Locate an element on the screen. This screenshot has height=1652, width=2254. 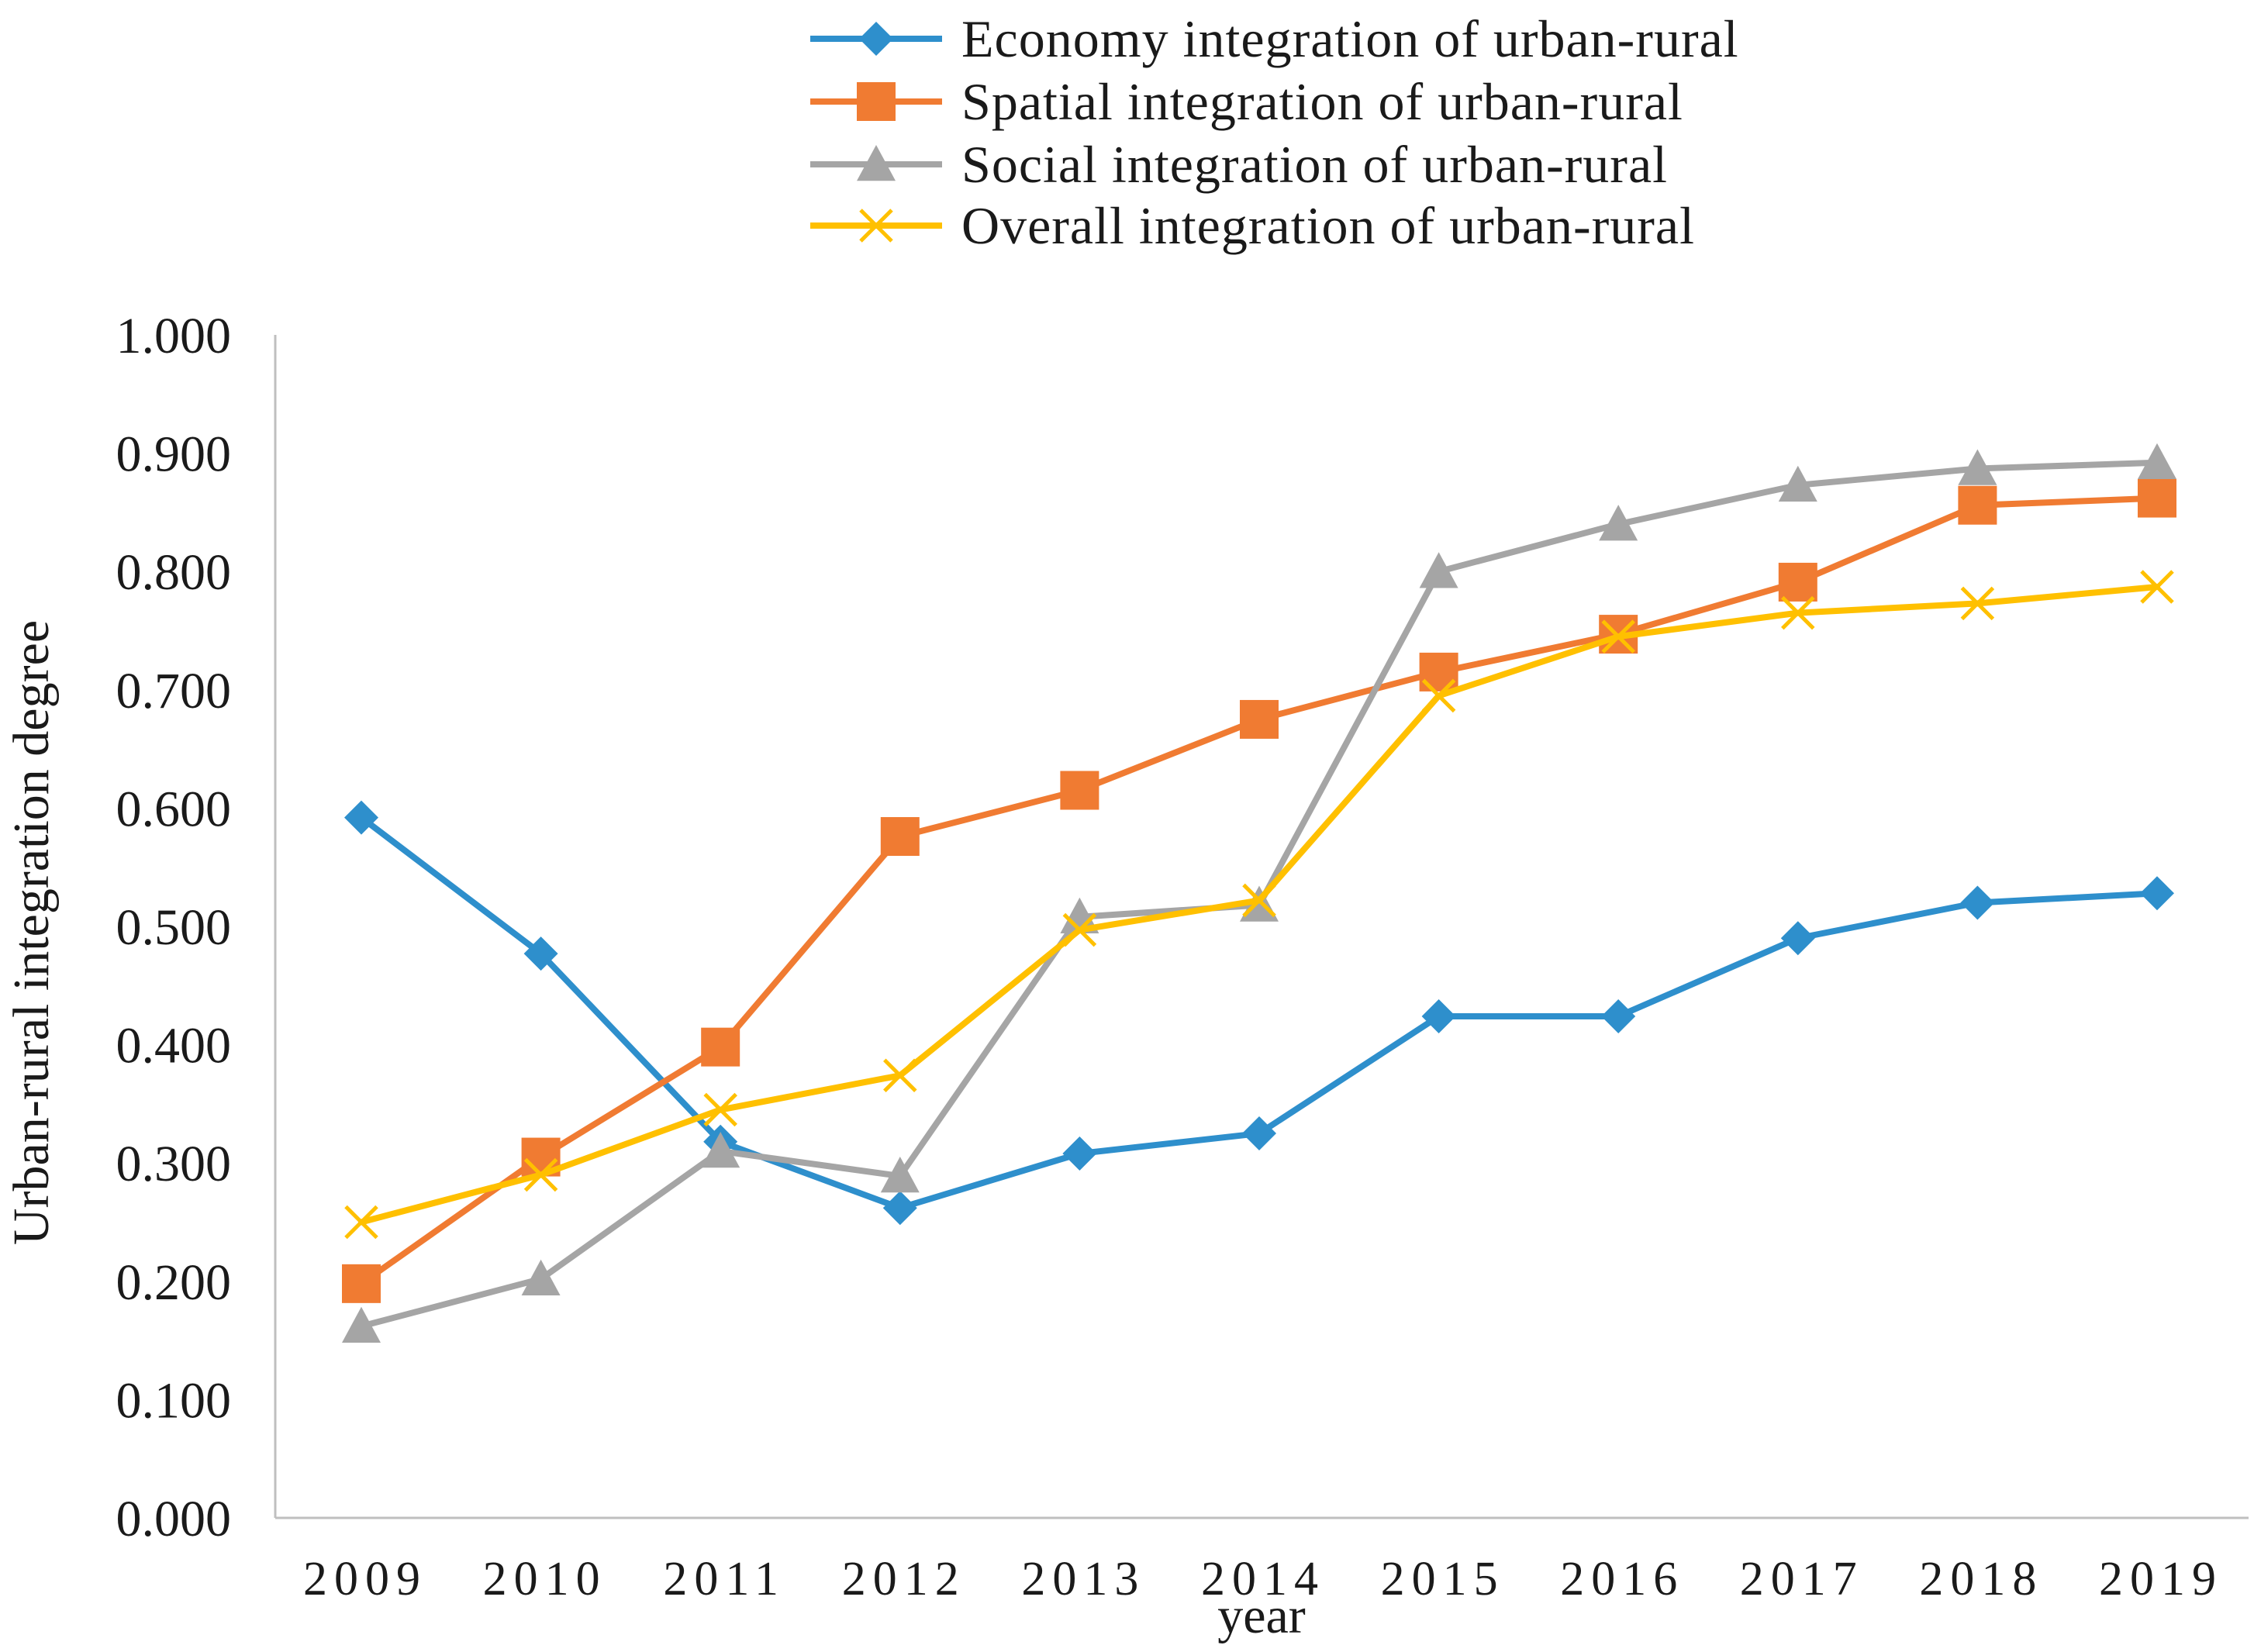
legend-entry-spatial: Spatial integration of urban-rural is located at coordinates (1246, 101).